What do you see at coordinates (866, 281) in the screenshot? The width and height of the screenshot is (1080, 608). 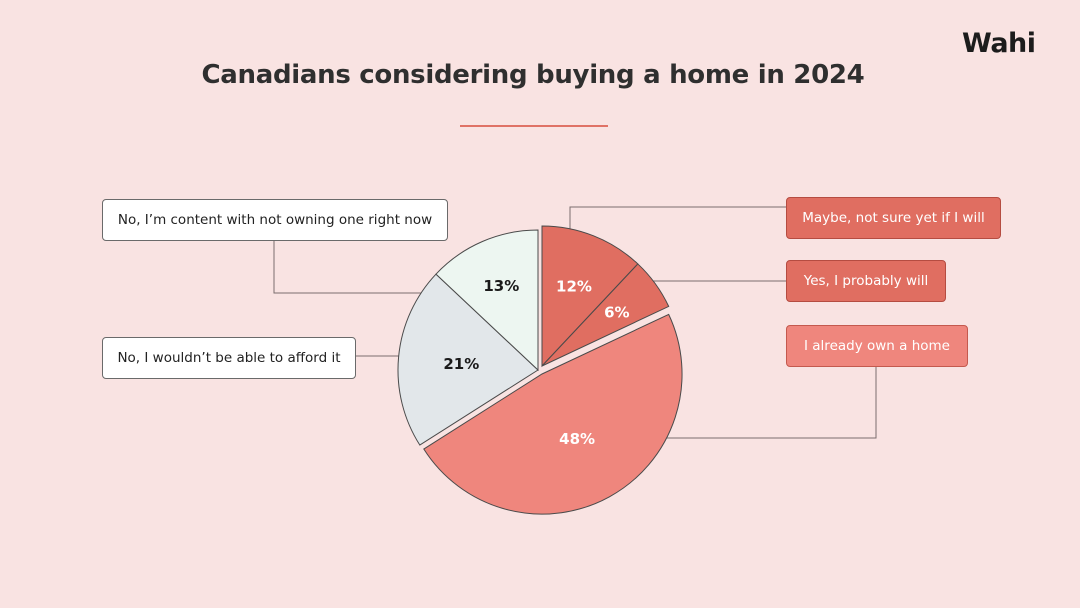 I see `callout-probably-will: Yes, I probably will` at bounding box center [866, 281].